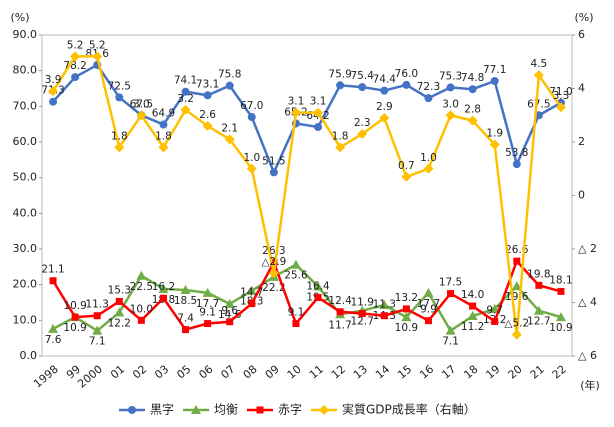 This screenshot has height=427, width=614. What do you see at coordinates (74, 66) in the screenshot?
I see `value-label: 78.2` at bounding box center [74, 66].